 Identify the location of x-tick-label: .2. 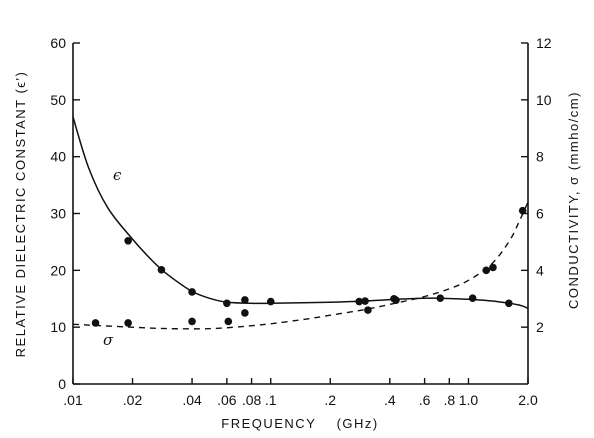
(330, 400).